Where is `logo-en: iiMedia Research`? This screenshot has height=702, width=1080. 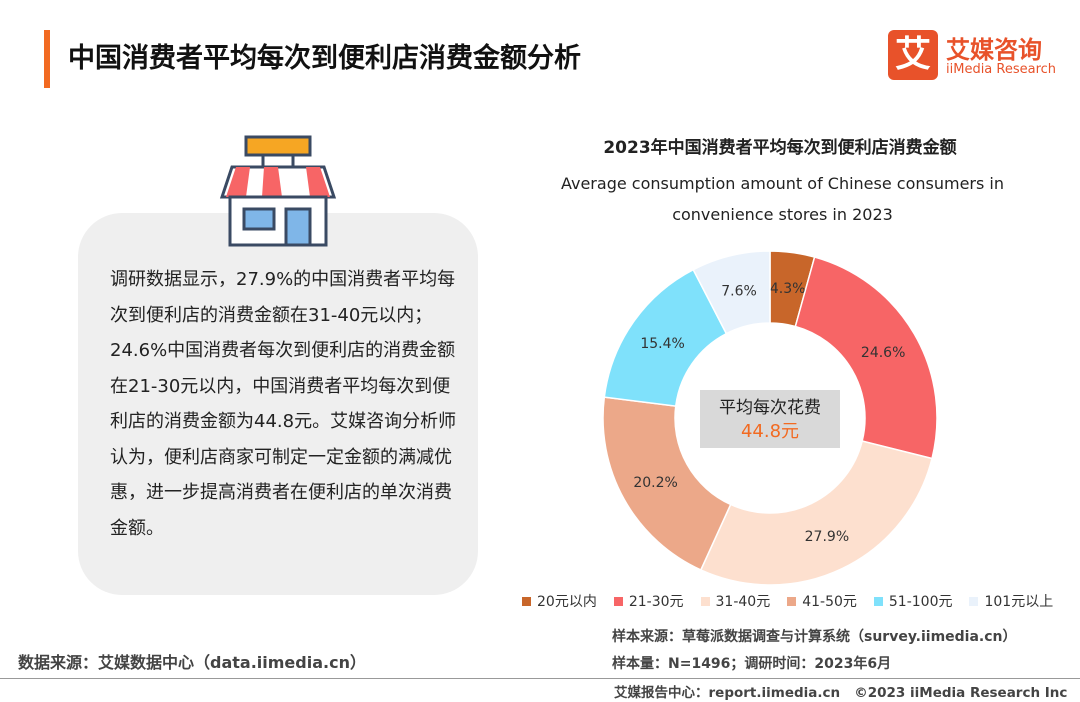
logo-en: iiMedia Research is located at coordinates (1001, 69).